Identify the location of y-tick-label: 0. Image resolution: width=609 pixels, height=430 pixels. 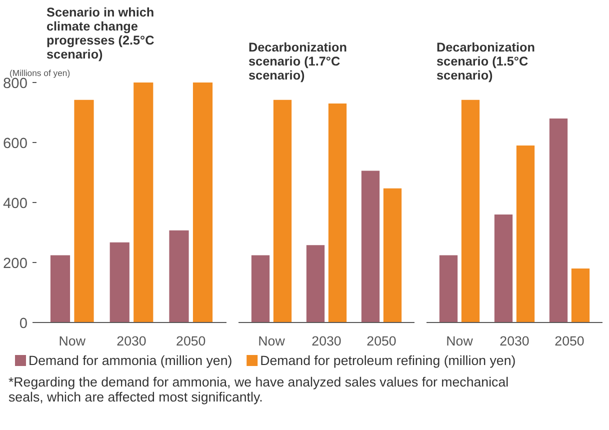
(23, 324).